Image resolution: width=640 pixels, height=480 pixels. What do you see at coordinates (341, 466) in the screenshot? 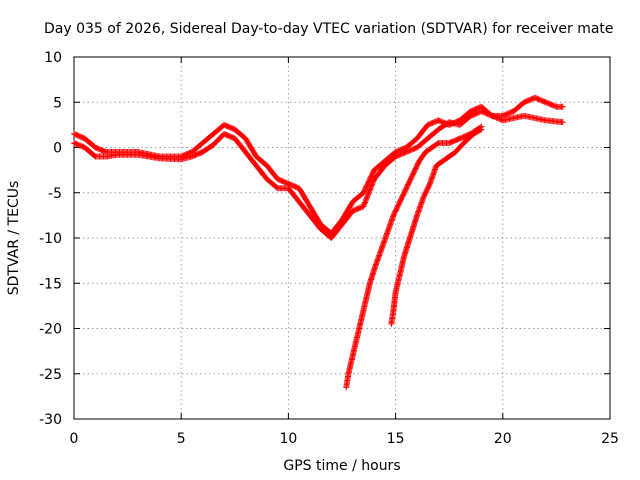
I see `x-axis-title: GPS time / hours` at bounding box center [341, 466].